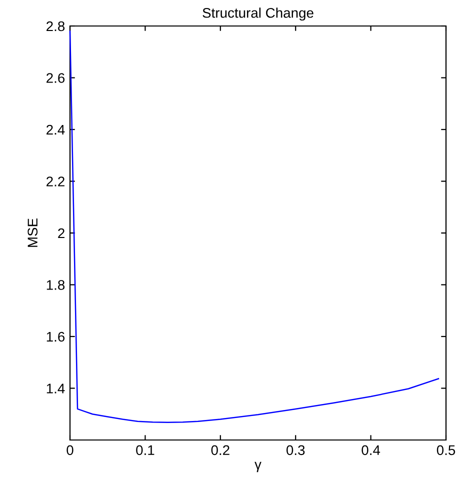 The width and height of the screenshot is (462, 477). Describe the element at coordinates (446, 450) in the screenshot. I see `x-tick-label: 0.5` at that location.